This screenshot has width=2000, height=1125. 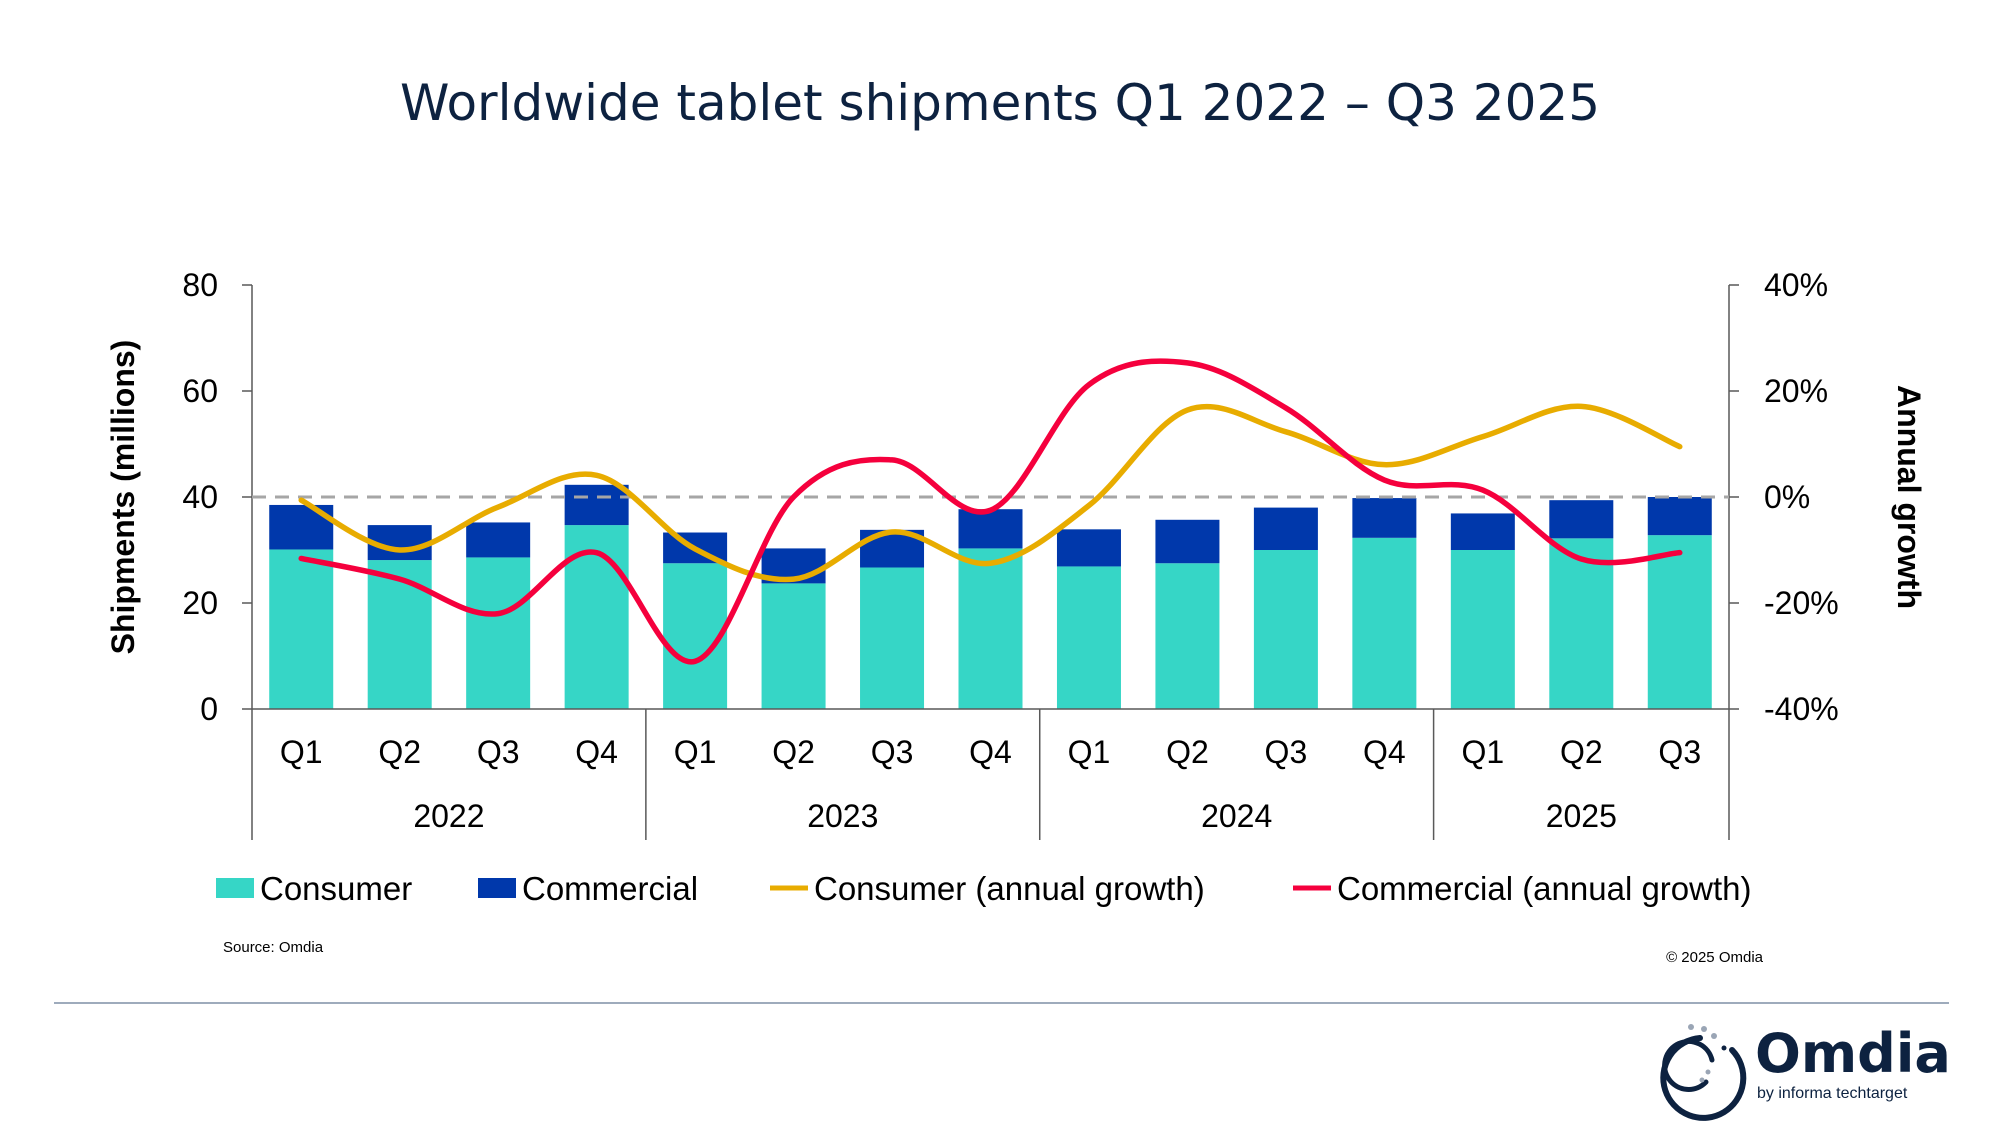 What do you see at coordinates (123, 497) in the screenshot?
I see `y-axis-title: Shipments (millions)` at bounding box center [123, 497].